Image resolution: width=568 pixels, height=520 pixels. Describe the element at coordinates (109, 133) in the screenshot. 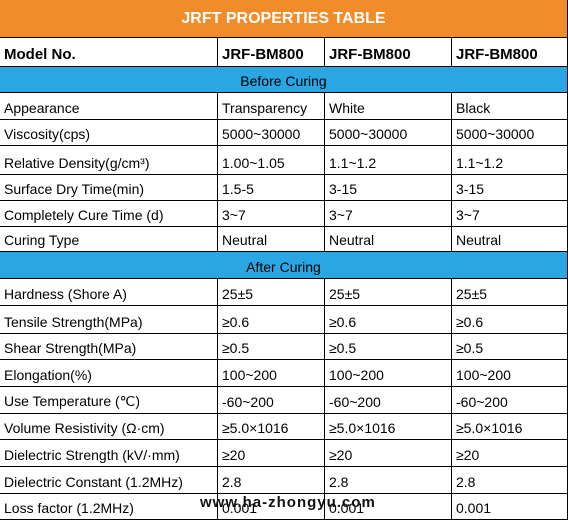

I see `table-cell: Viscosity(cps)` at that location.